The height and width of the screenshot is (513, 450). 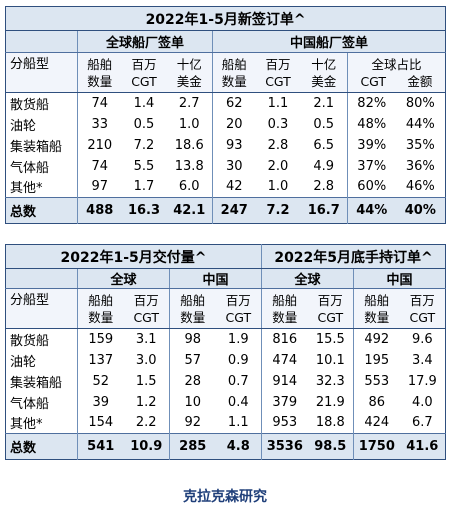 What do you see at coordinates (238, 339) in the screenshot?
I see `value-cell: 1.9` at bounding box center [238, 339].